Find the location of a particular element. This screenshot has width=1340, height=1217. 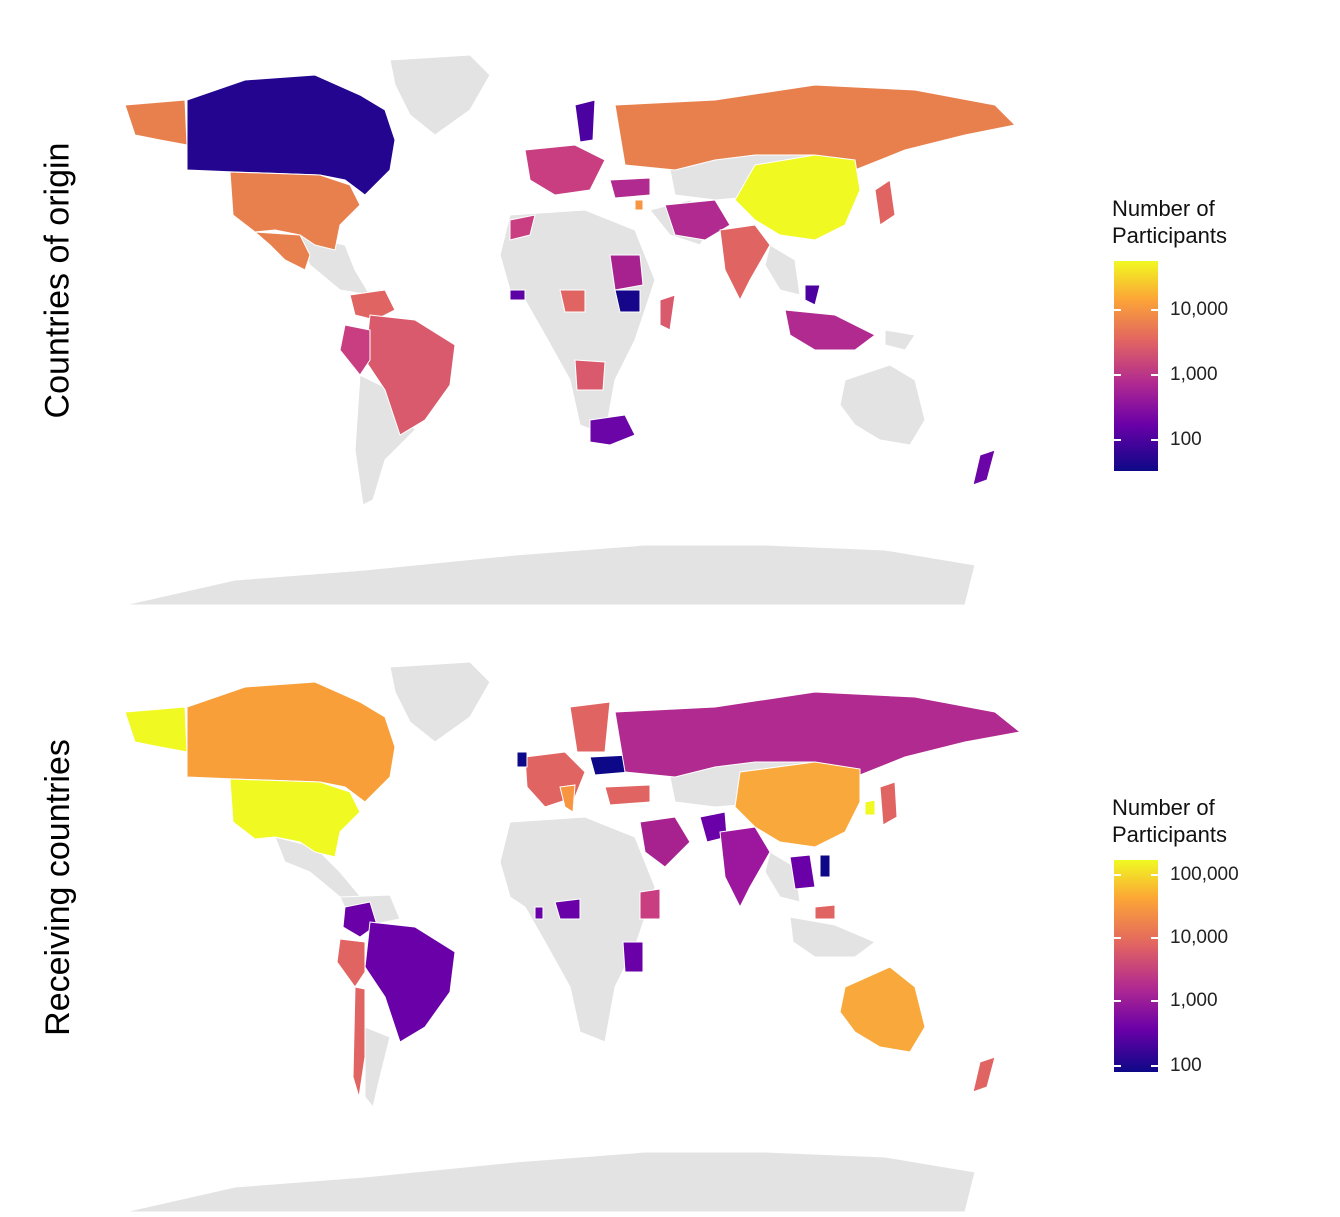

row-label-origin: Countries of origin is located at coordinates (58, 280).